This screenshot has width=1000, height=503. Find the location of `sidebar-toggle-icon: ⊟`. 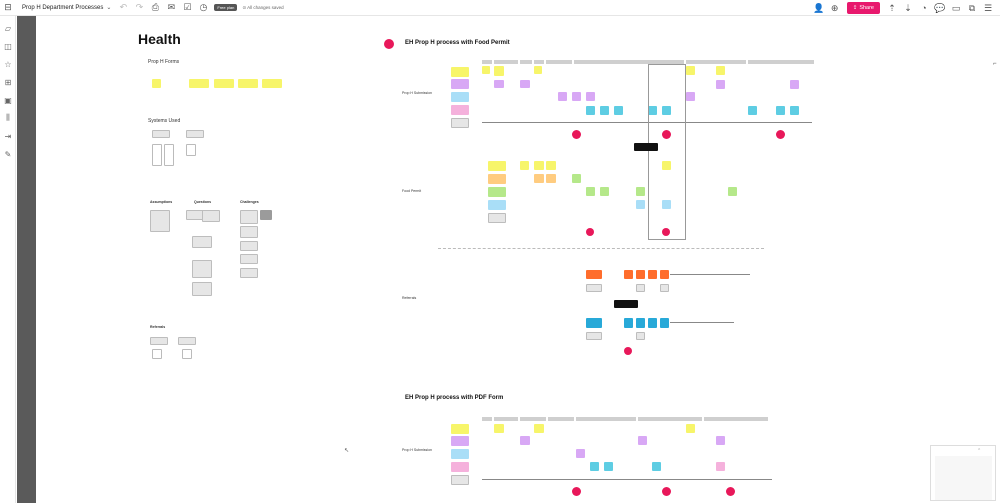

sidebar-toggle-icon: ⊟ is located at coordinates (8, 7).